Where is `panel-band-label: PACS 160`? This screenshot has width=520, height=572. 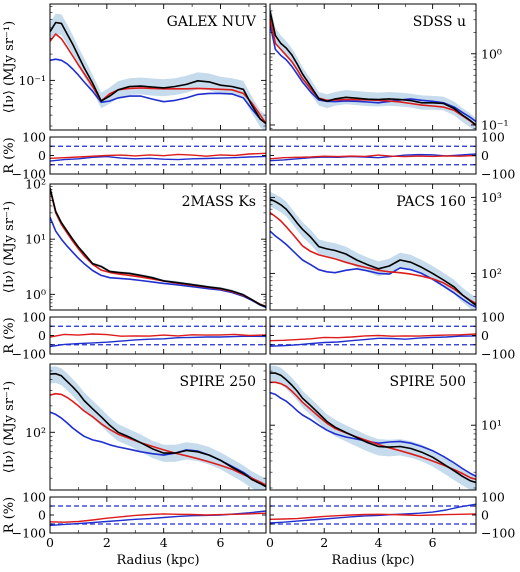
panel-band-label: PACS 160 is located at coordinates (431, 202).